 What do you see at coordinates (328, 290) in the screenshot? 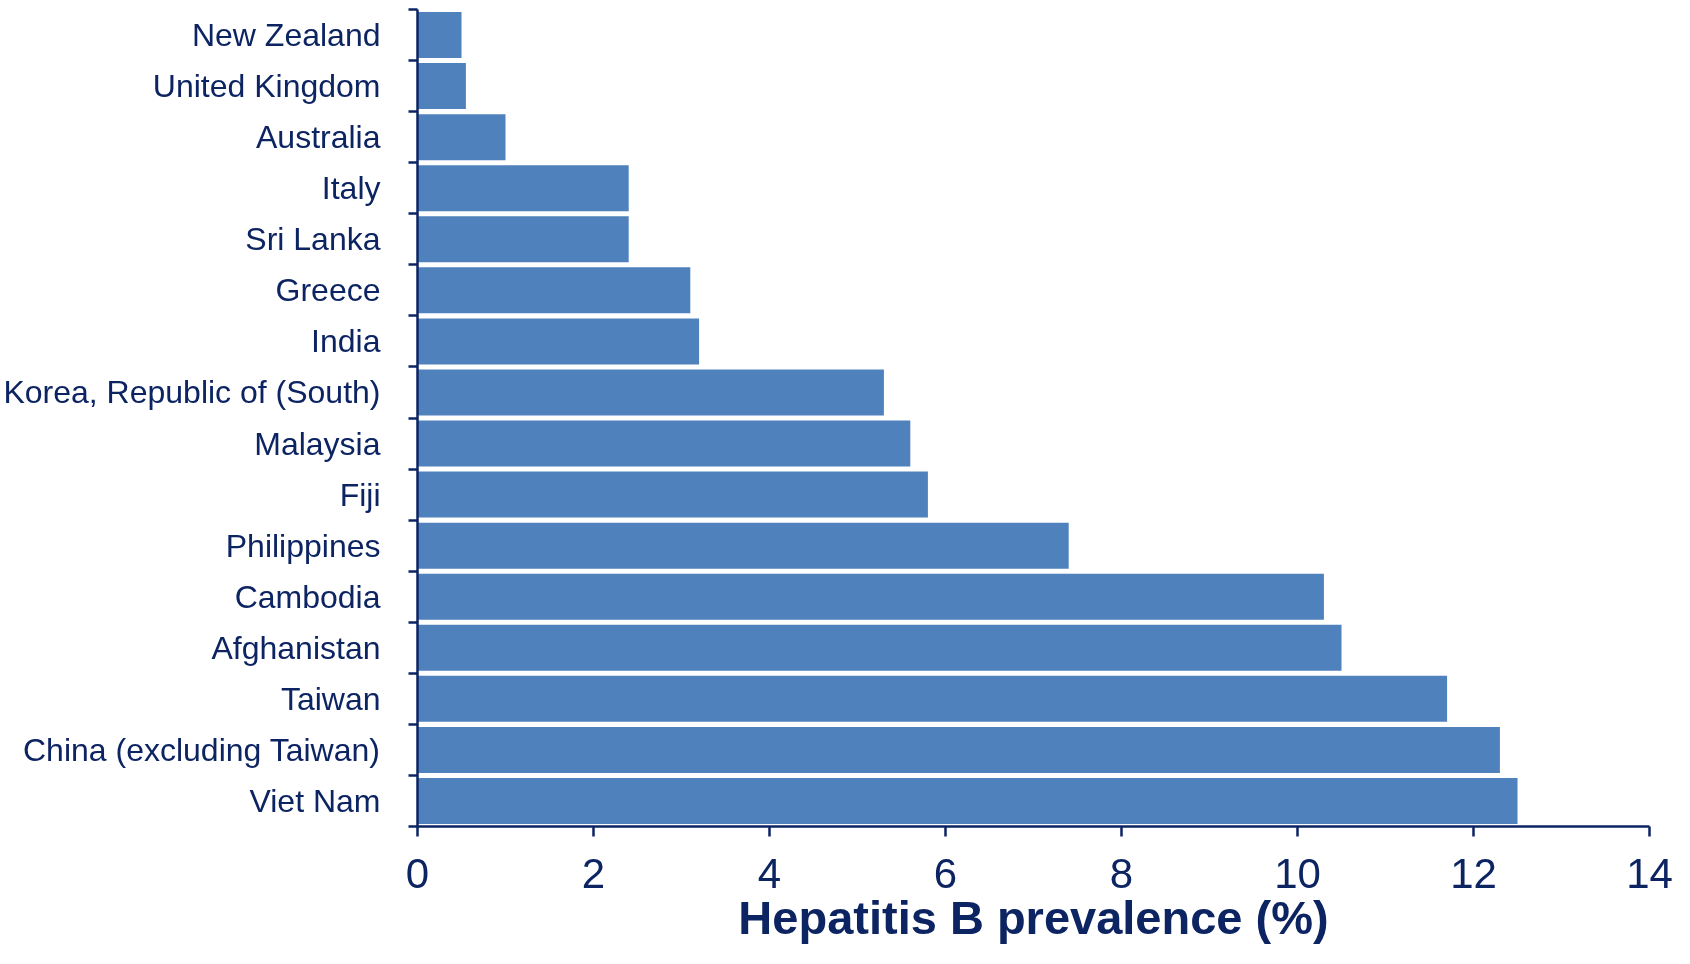
I see `y-tick-label: Greece` at bounding box center [328, 290].